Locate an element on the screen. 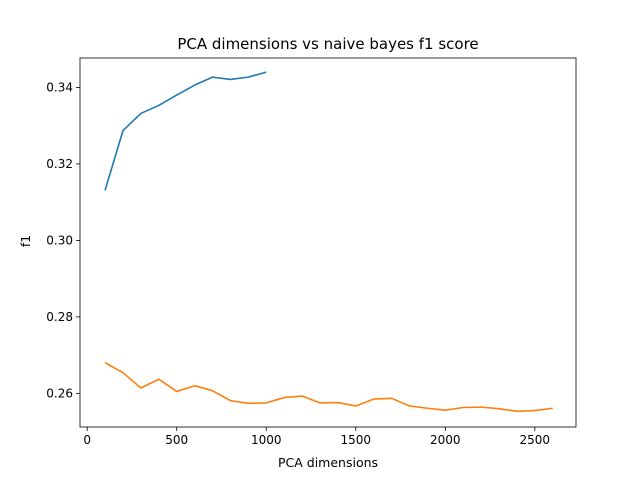 The image size is (640, 480). x-tick-label: 2500 is located at coordinates (535, 440).